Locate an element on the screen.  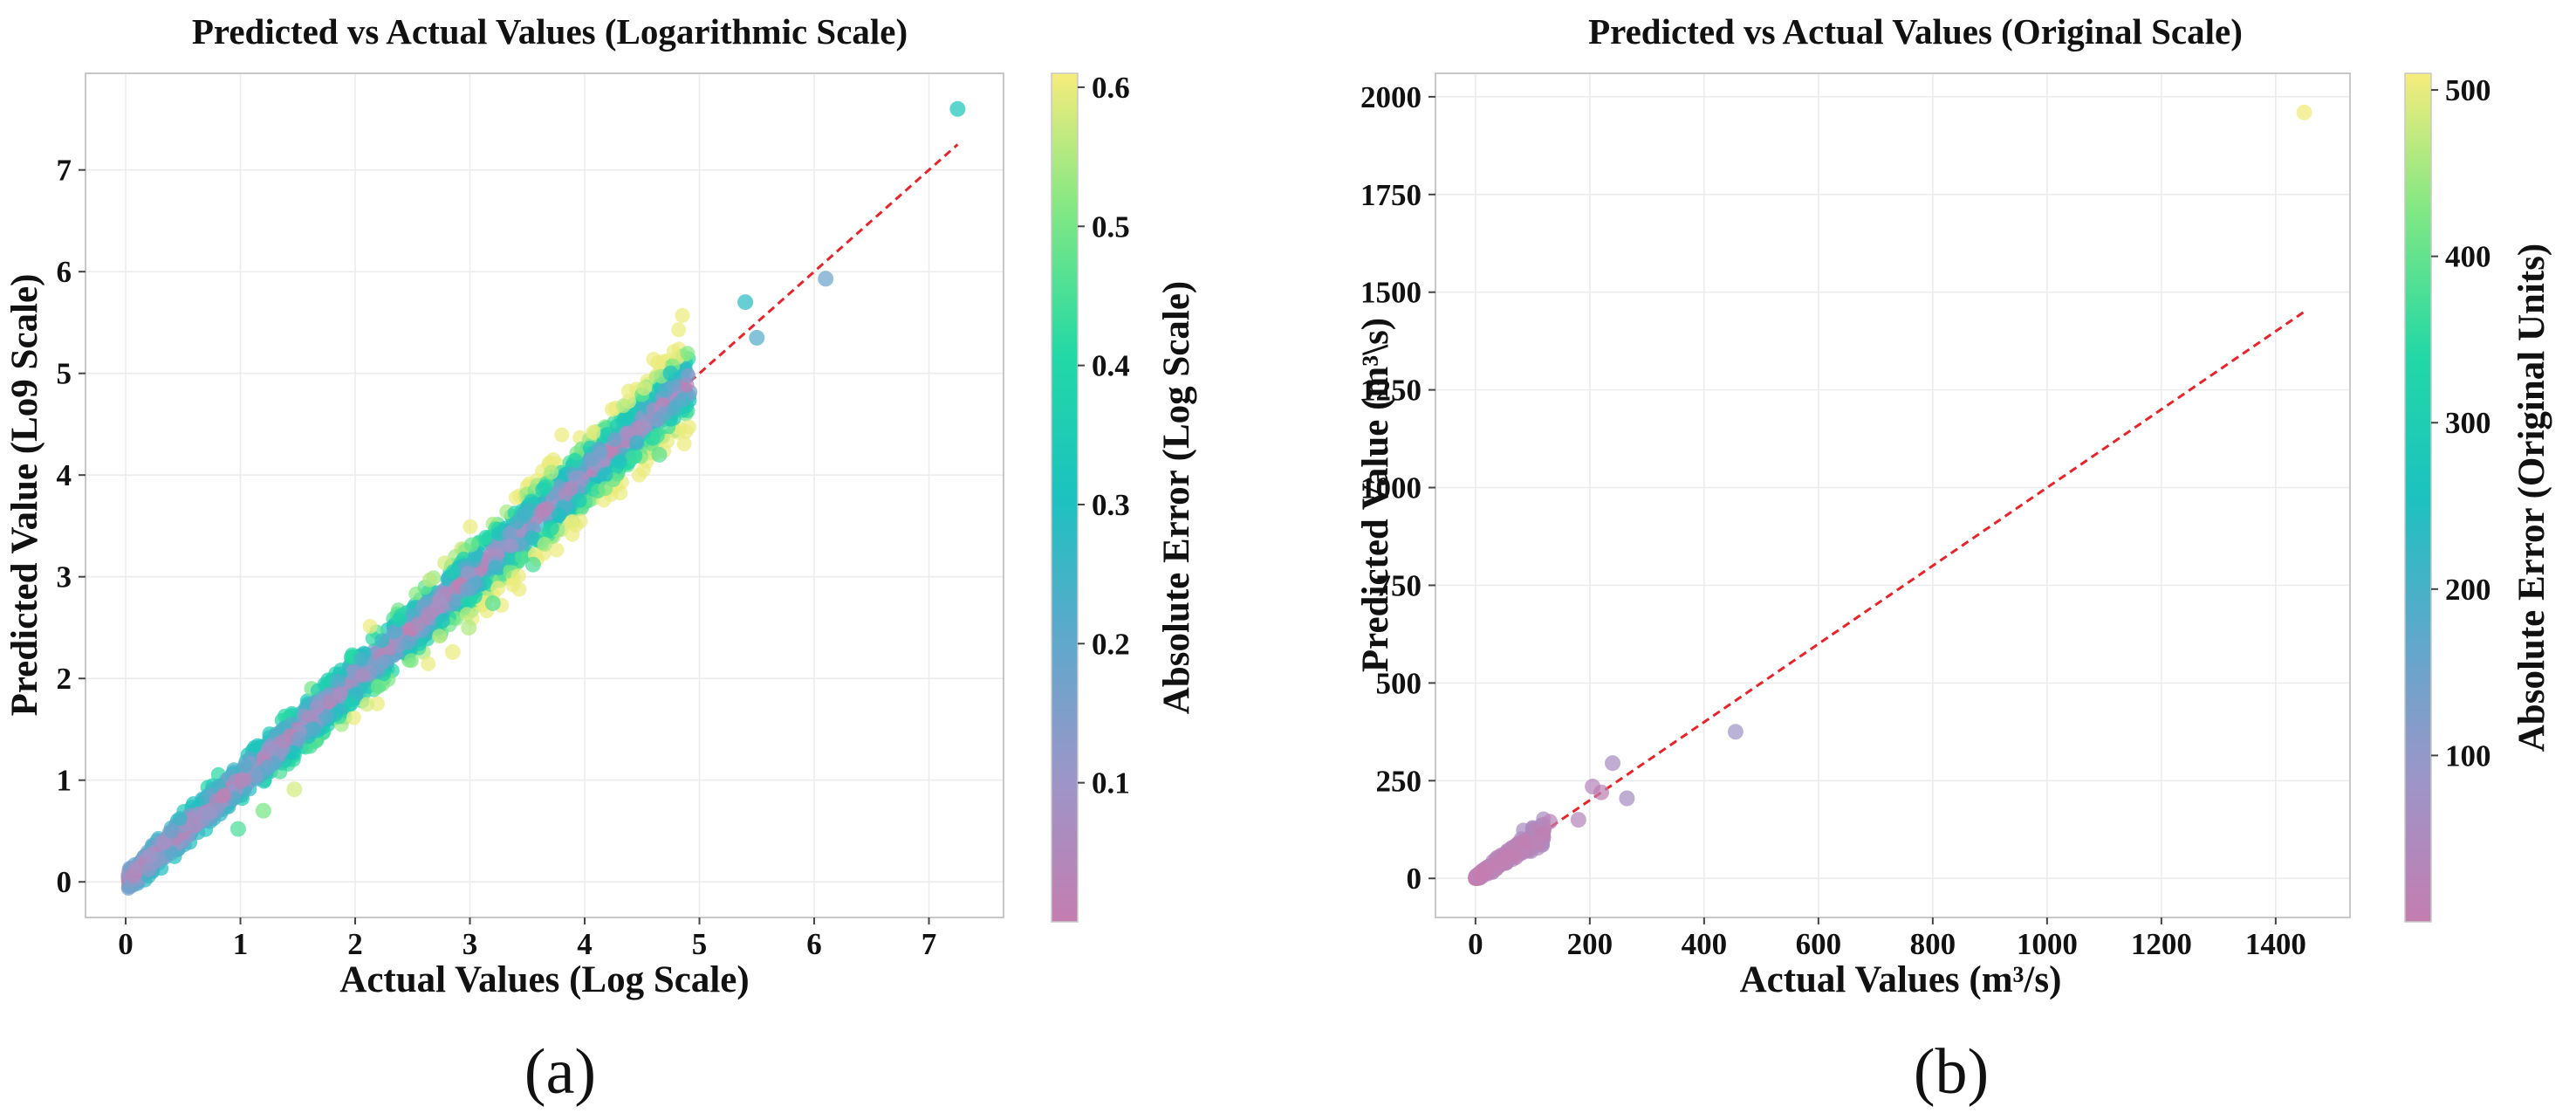
chart-b-xtick-label: 1200 is located at coordinates (2161, 944).